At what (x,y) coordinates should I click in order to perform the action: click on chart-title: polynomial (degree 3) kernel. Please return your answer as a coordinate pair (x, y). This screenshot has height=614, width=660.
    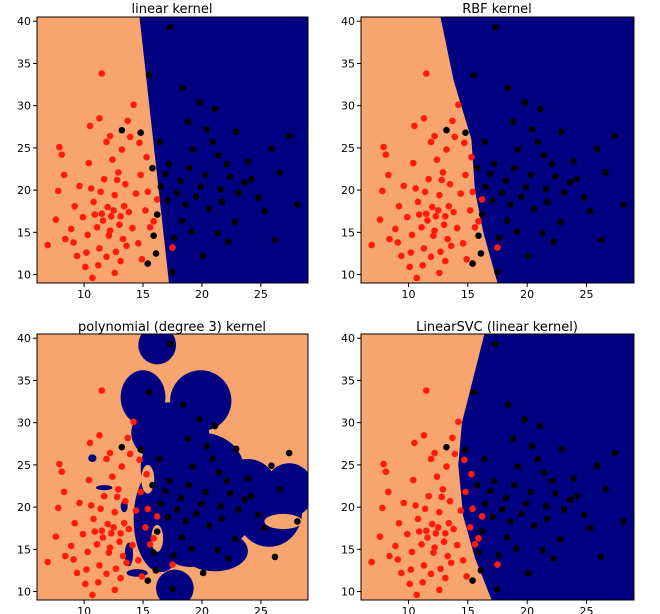
    Looking at the image, I should click on (172, 327).